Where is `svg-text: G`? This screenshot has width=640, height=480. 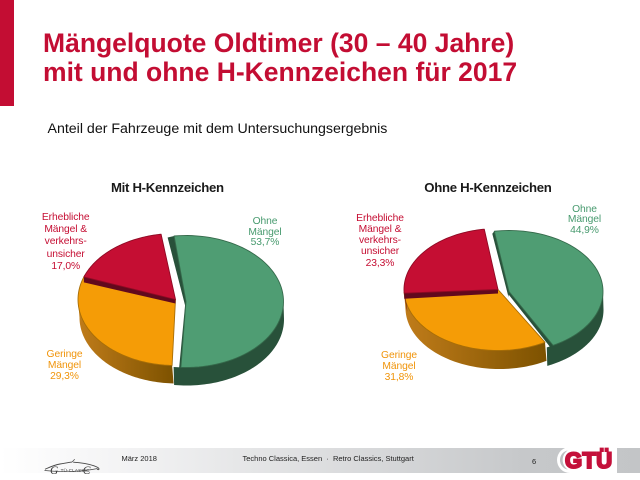 svg-text: G is located at coordinates (54, 471).